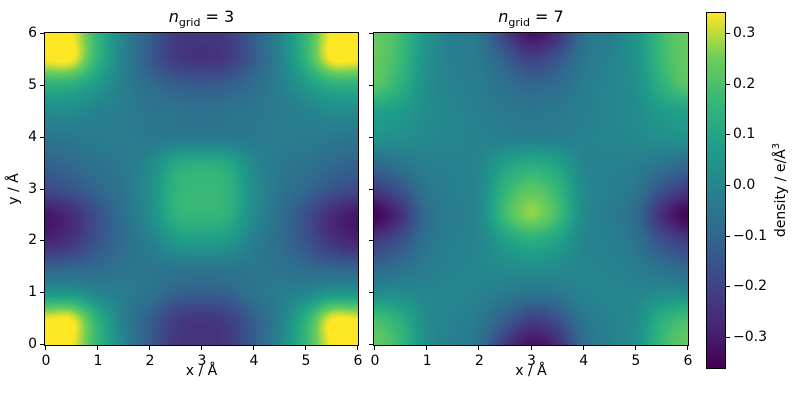  What do you see at coordinates (32, 344) in the screenshot?
I see `y-tick-label: 0` at bounding box center [32, 344].